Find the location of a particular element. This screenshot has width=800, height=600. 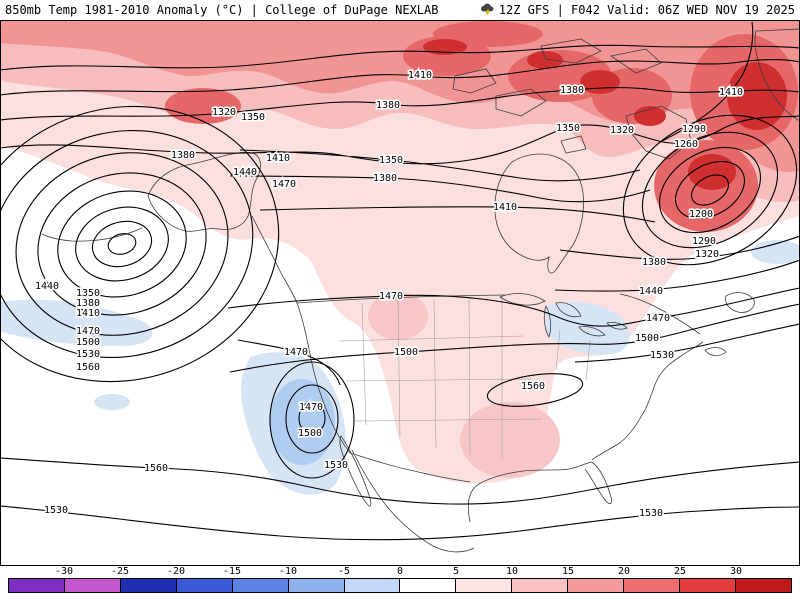

colorbar-tick-label: 10 is located at coordinates (512, 571).